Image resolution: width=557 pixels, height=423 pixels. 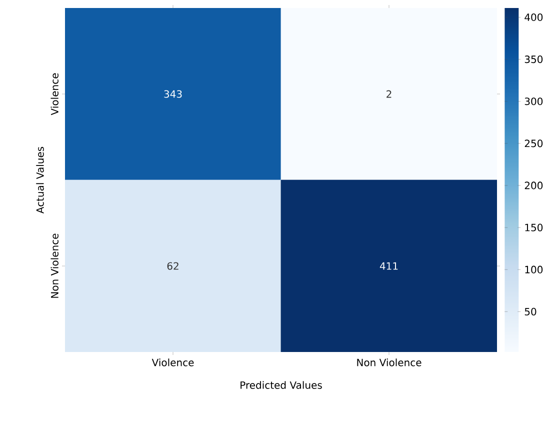 What do you see at coordinates (534, 228) in the screenshot?
I see `color-bar-label: 150` at bounding box center [534, 228].